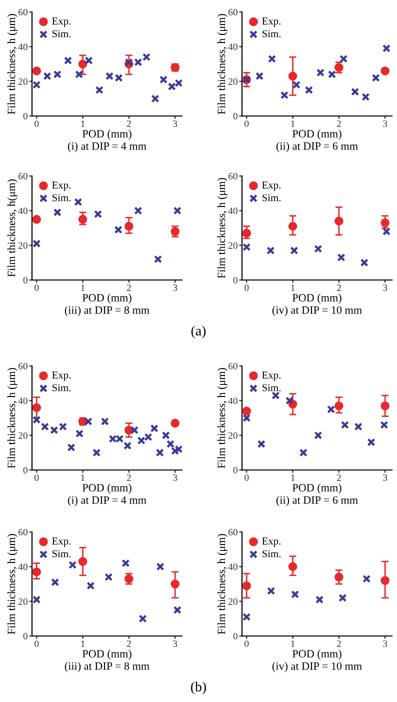 The width and height of the screenshot is (397, 702). I want to click on text: (ii) at DIP = 6 mm, so click(317, 147).